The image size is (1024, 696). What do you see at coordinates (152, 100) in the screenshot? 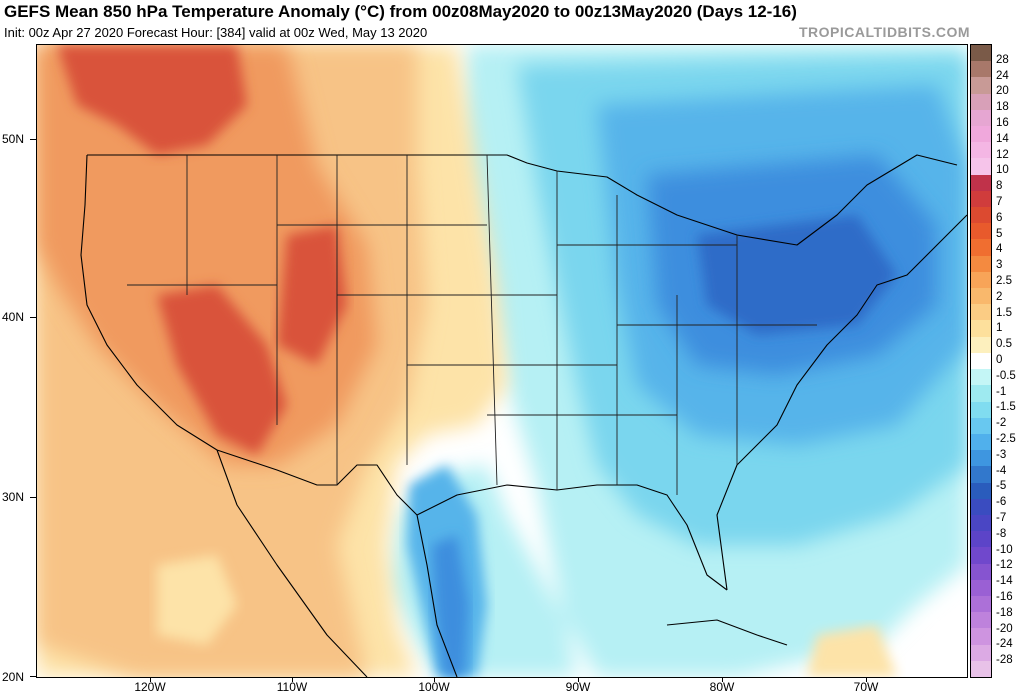
I see `warm-strong-northwest` at bounding box center [152, 100].